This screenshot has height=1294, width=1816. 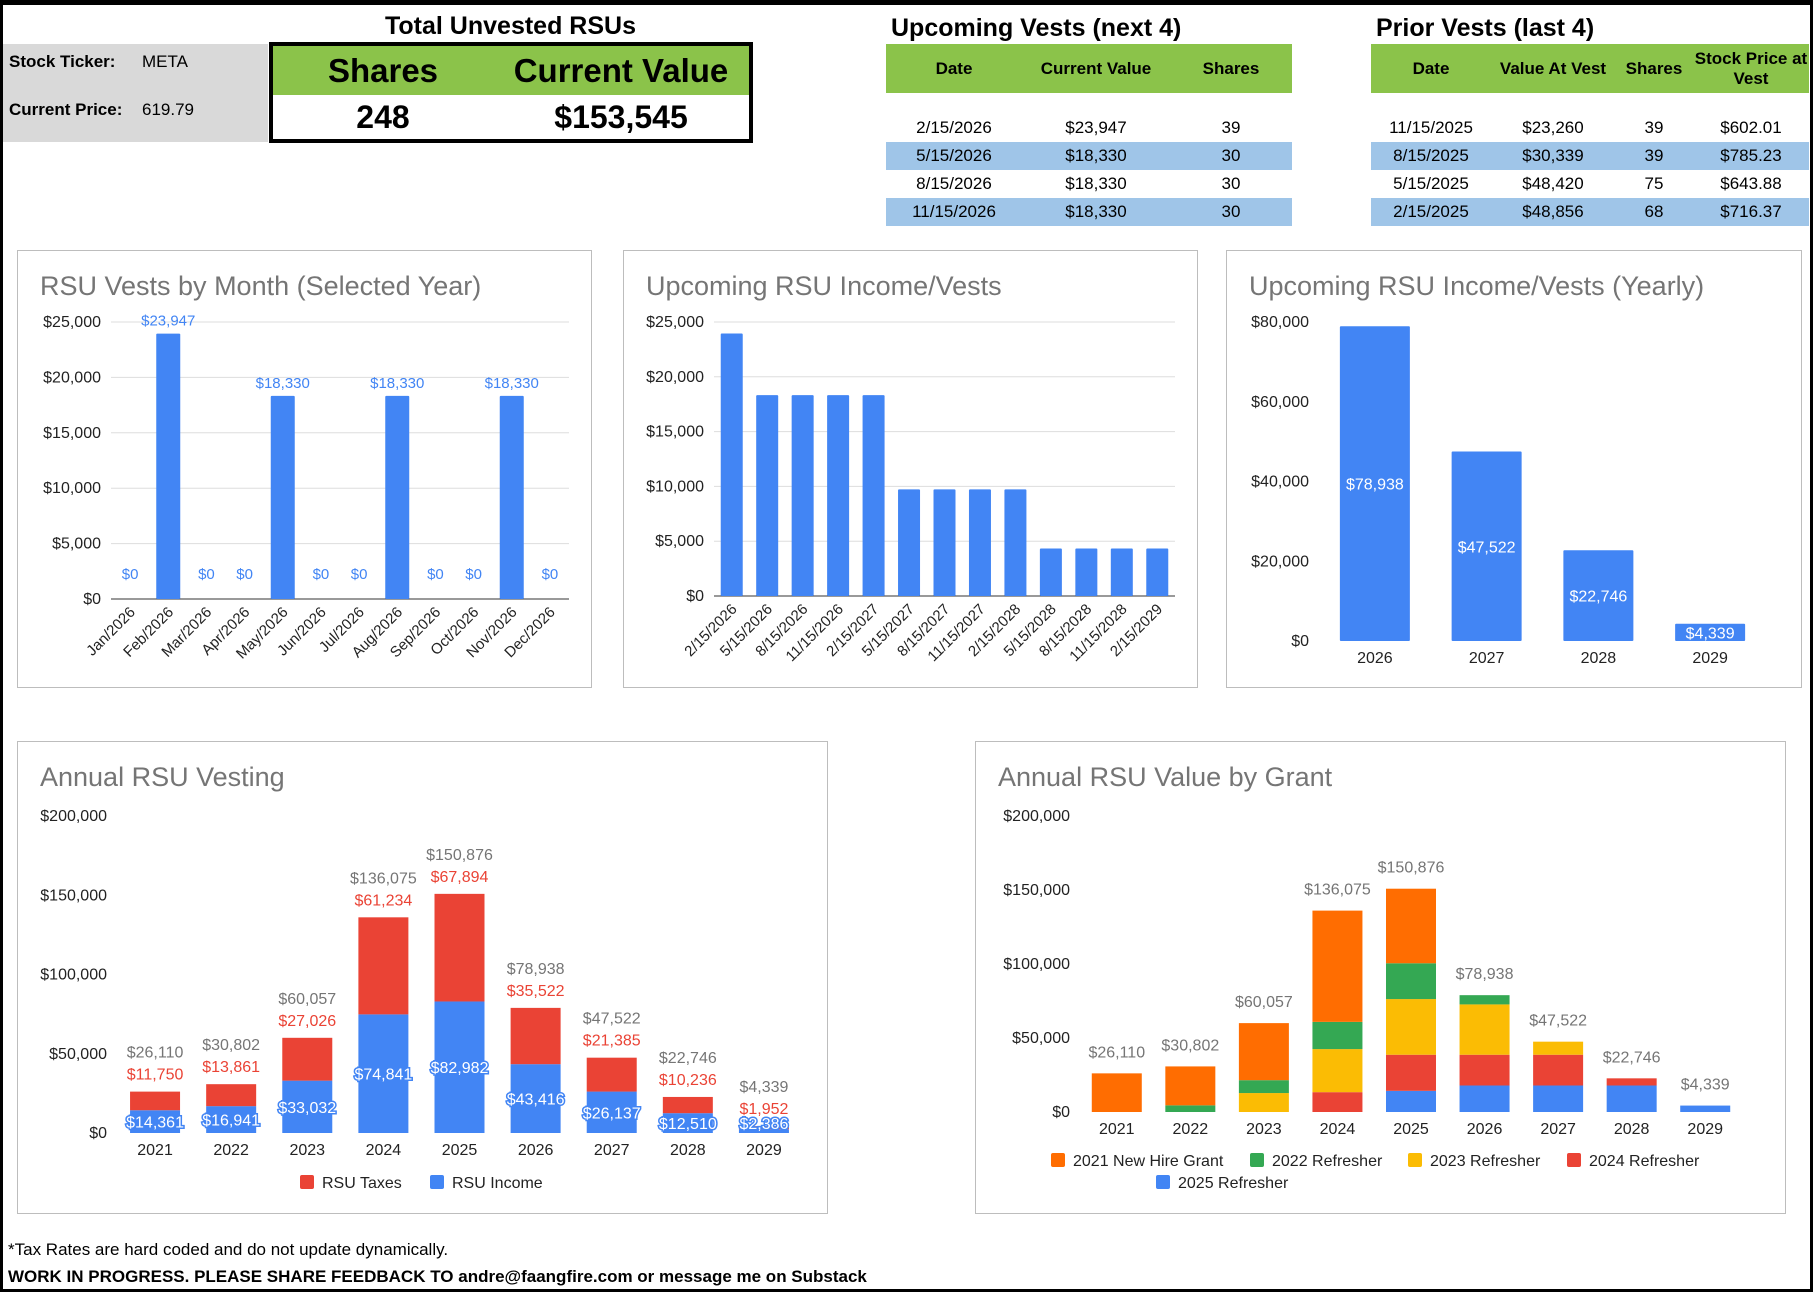 What do you see at coordinates (1431, 211) in the screenshot?
I see `table-cell: 2/15/2025` at bounding box center [1431, 211].